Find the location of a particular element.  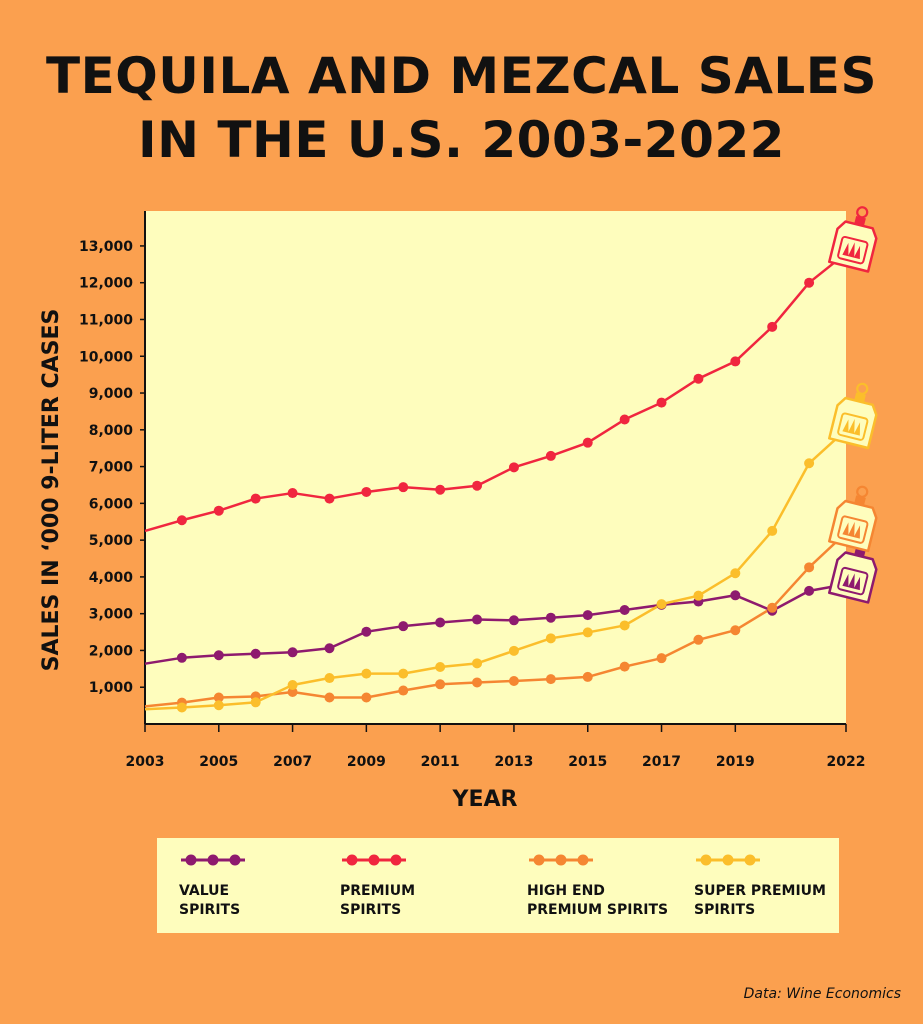

legend-item-super-premium: SUPER PREMIUM SPIRITS is located at coordinates (769, 886).